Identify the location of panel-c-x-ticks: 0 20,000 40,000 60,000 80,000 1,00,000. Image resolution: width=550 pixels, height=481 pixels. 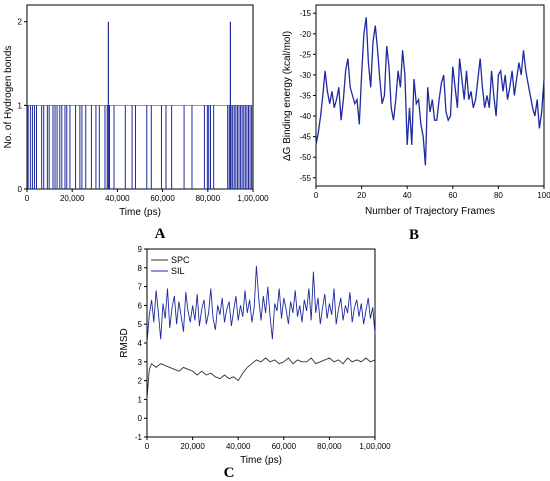
(268, 444).